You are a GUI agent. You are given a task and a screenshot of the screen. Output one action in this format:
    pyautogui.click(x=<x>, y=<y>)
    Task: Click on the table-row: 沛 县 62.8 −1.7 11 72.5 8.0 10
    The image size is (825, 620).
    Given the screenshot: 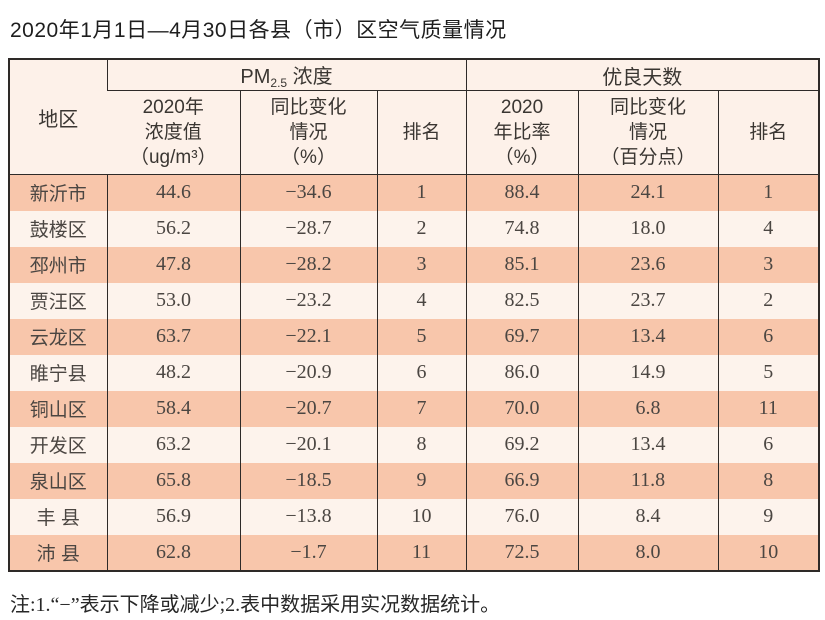 What is the action you would take?
    pyautogui.click(x=414, y=552)
    